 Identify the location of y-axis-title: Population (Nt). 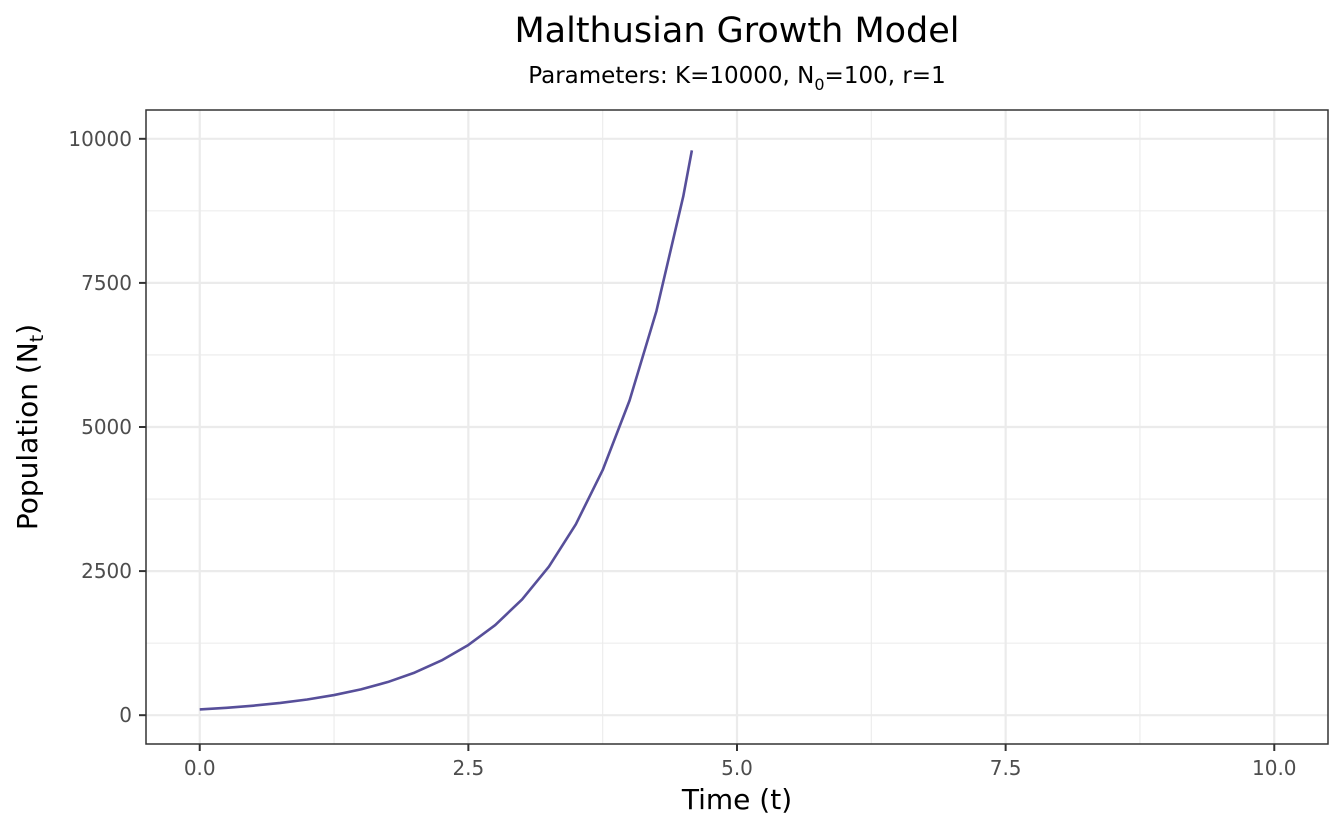
(29, 427).